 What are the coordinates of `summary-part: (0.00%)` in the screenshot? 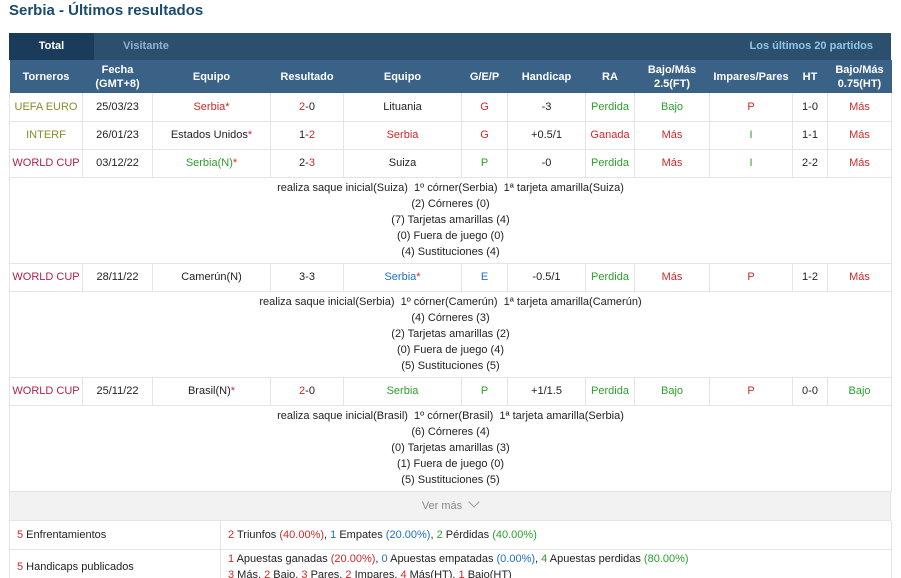 It's located at (516, 558).